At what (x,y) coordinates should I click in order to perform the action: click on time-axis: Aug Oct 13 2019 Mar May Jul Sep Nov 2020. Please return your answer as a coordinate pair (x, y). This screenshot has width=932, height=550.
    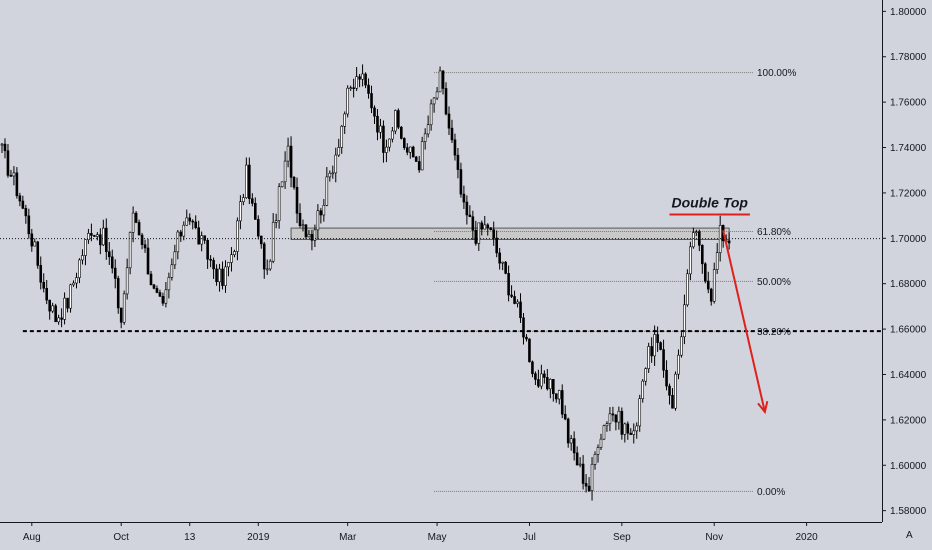
    Looking at the image, I should click on (441, 532).